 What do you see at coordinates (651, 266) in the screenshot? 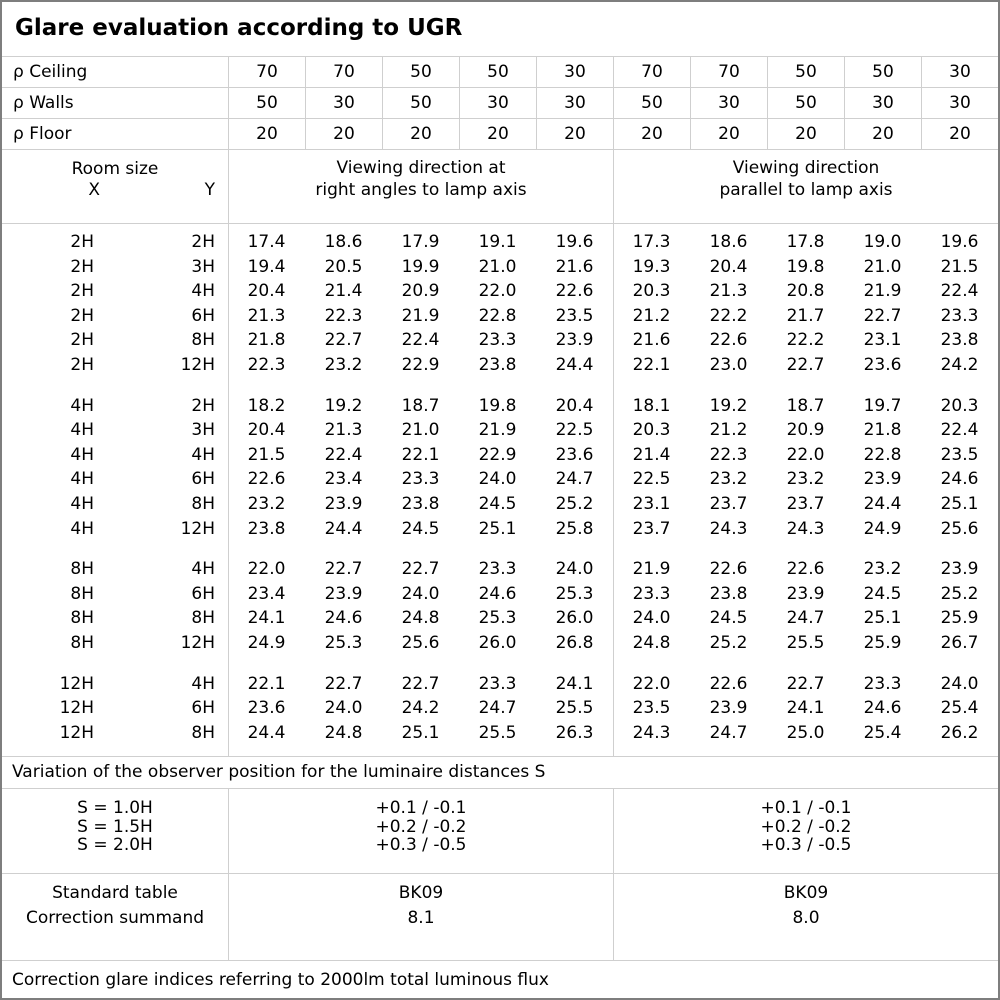
I see `ugr-value: 19.3` at bounding box center [651, 266].